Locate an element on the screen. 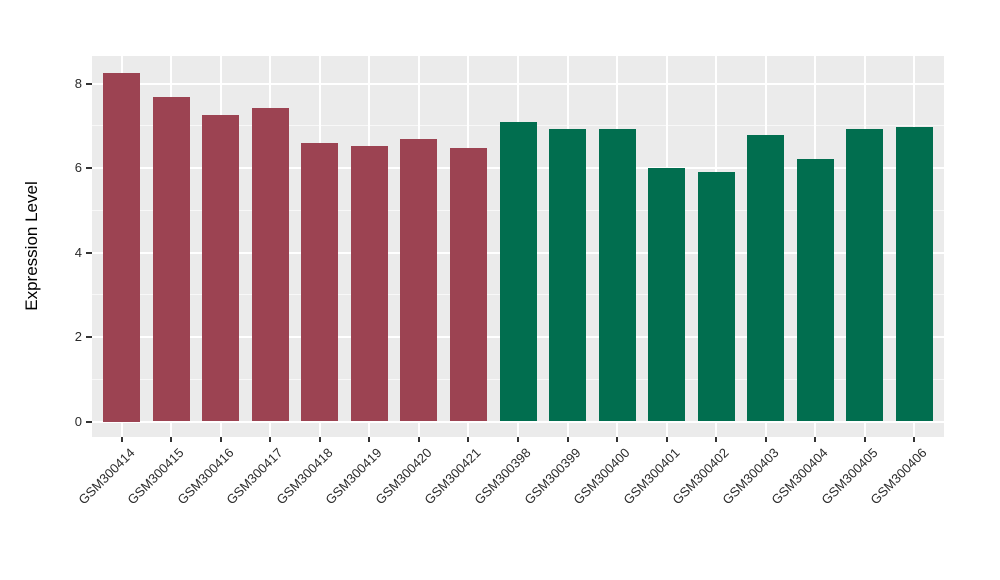 The width and height of the screenshot is (1000, 580). x-tick-mark-GSM300420 is located at coordinates (418, 439).